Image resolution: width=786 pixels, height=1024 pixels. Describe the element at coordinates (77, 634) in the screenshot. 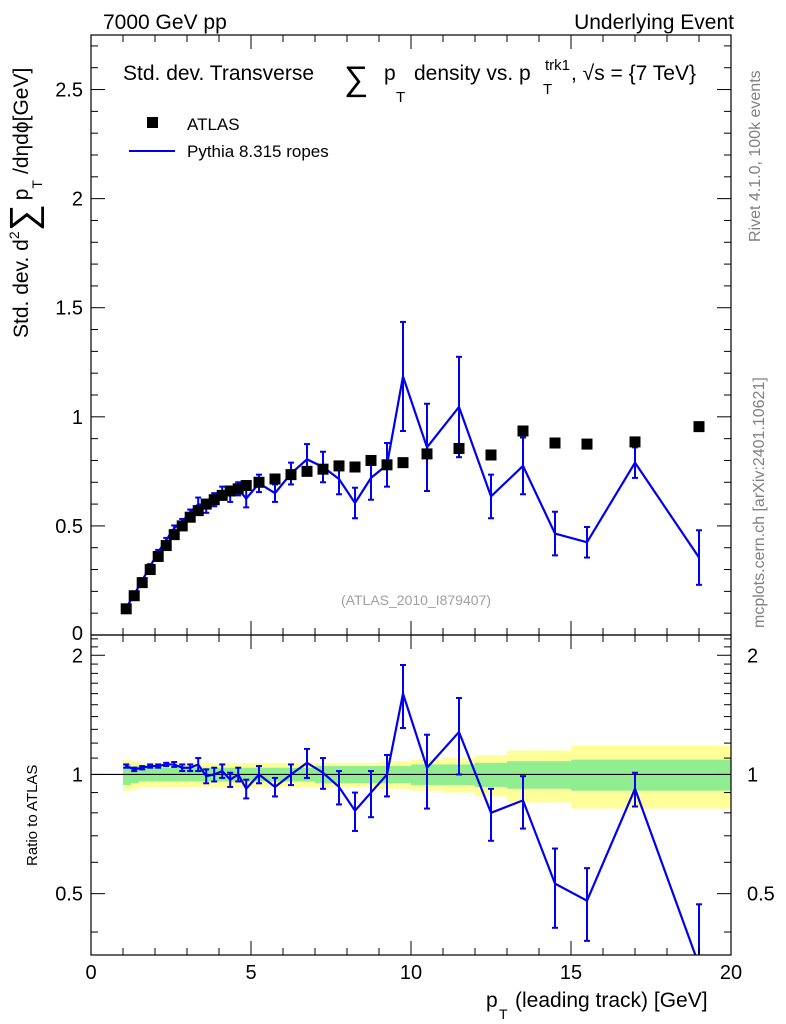

I see `main-ytick-zero-label: 0` at that location.